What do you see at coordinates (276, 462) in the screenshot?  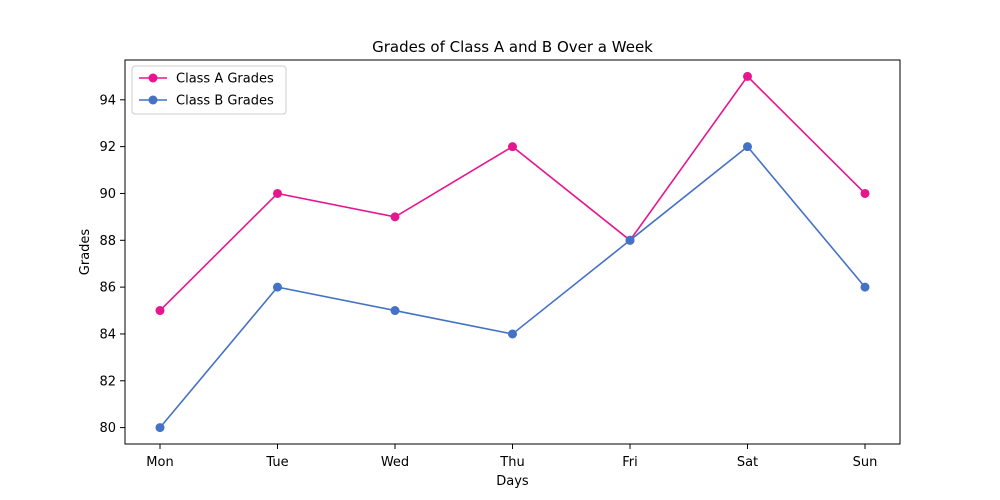 I see `x-tick-label: Tue` at bounding box center [276, 462].